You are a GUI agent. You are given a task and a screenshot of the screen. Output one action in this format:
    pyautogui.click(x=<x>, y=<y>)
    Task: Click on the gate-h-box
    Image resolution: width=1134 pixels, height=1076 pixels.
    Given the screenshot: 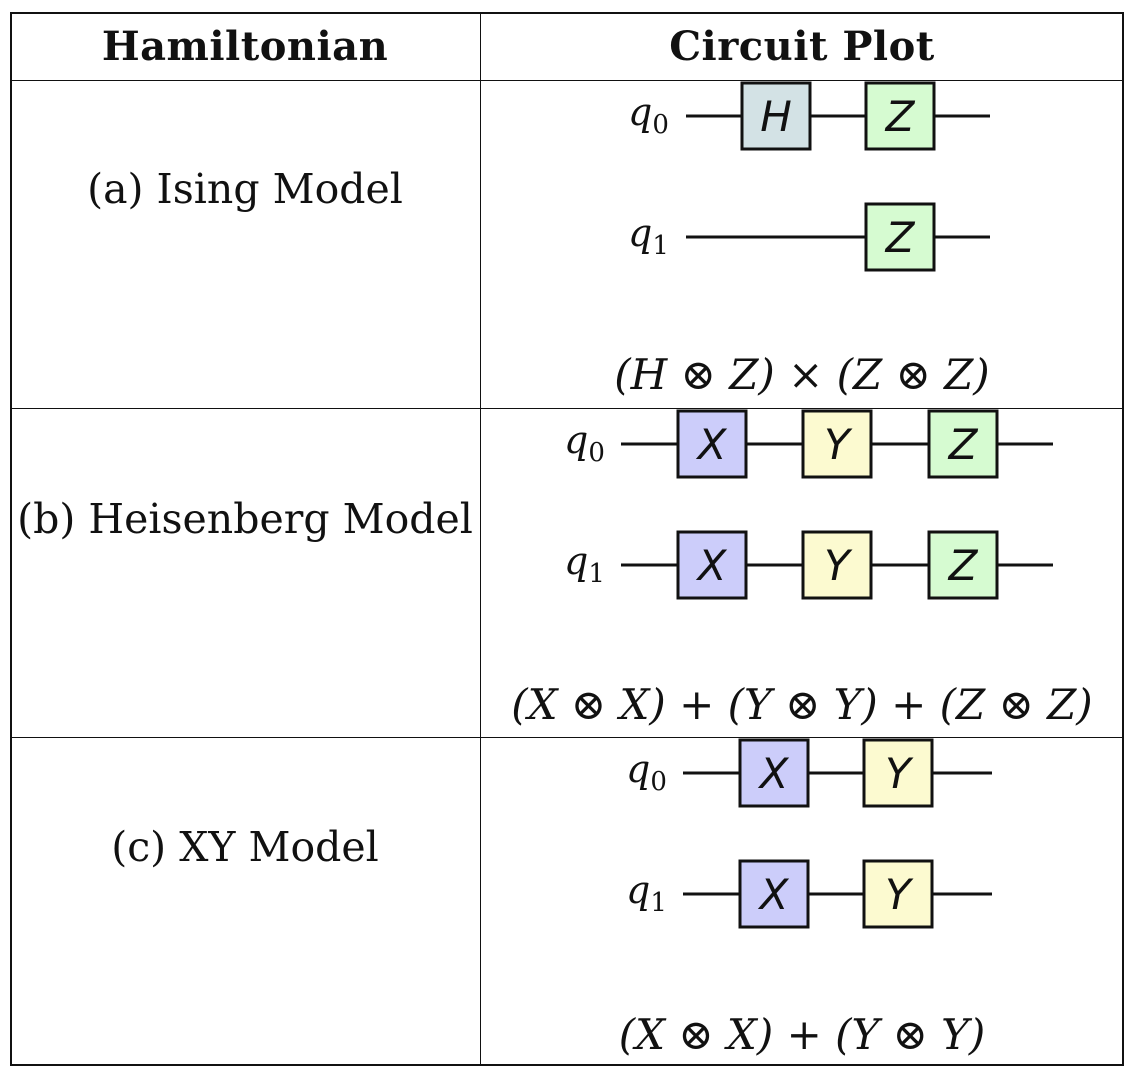 What is the action you would take?
    pyautogui.click(x=776, y=116)
    